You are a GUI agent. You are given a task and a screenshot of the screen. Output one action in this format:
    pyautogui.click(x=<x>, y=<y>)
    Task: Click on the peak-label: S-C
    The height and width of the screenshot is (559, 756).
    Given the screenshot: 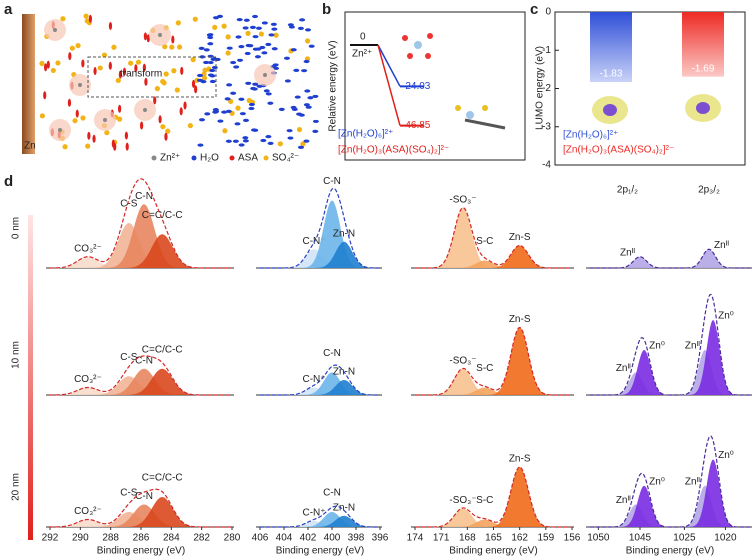 What is the action you would take?
    pyautogui.click(x=484, y=500)
    